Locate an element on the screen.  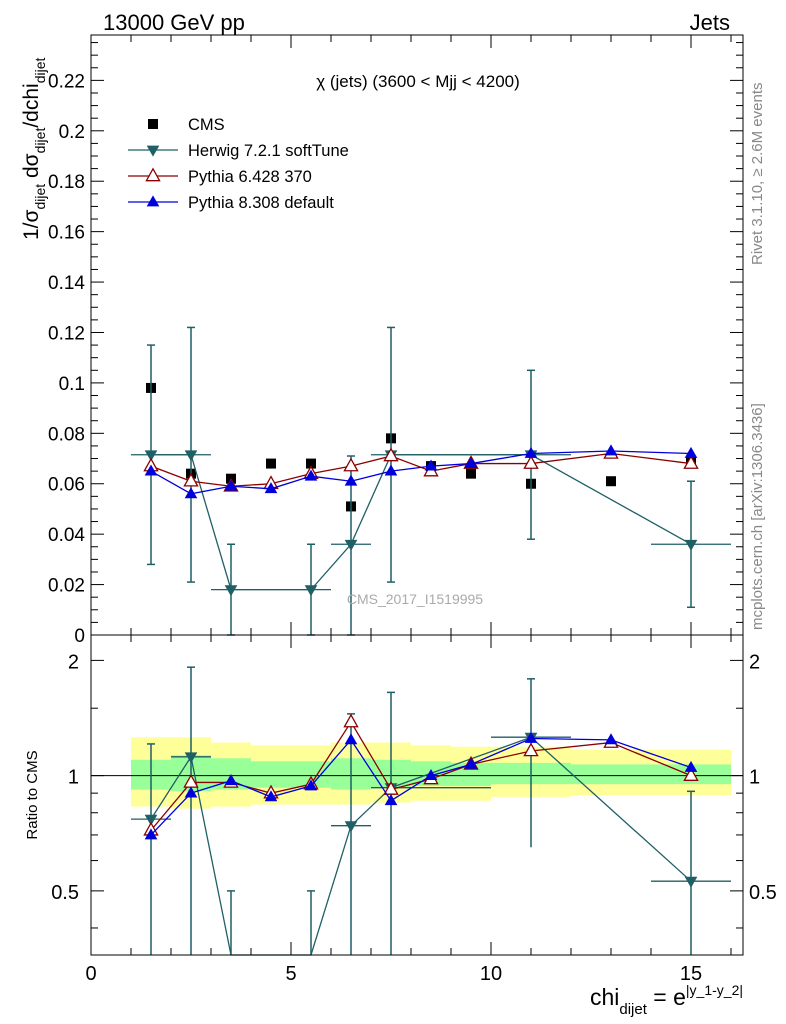
header-left-label: 13000 GeV pp is located at coordinates (174, 22).